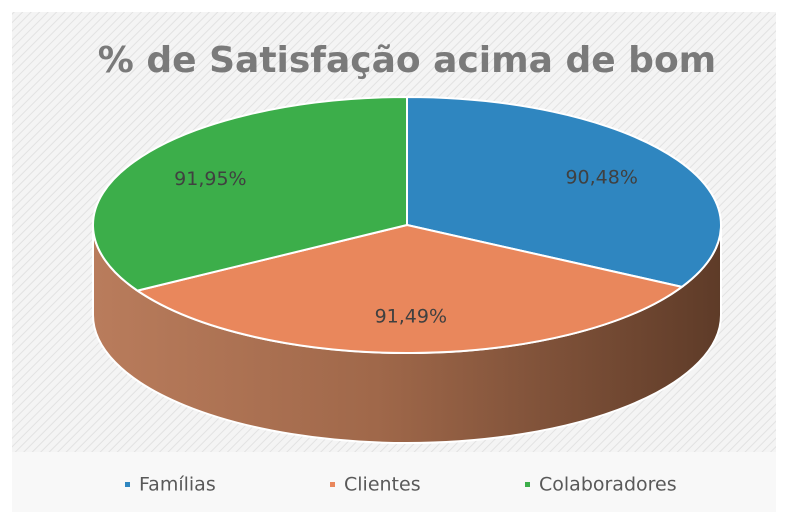  Describe the element at coordinates (407, 60) in the screenshot. I see `chart-title: % de Satisfação acima de bom` at that location.